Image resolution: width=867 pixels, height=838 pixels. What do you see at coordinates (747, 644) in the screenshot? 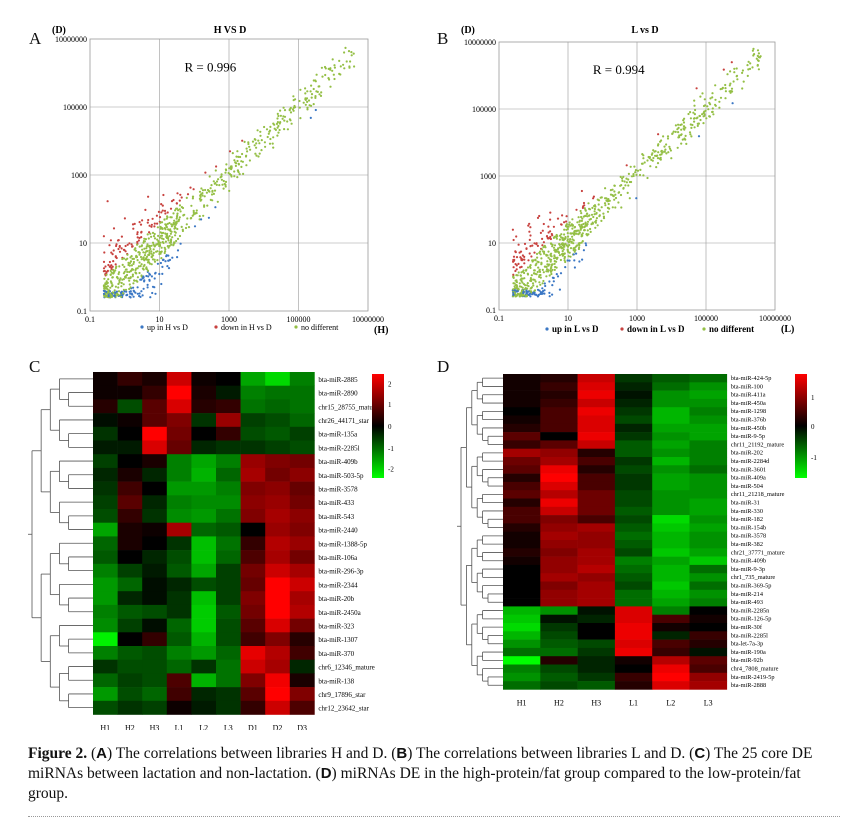
I see `row-label: bta-let-7a-3p` at bounding box center [747, 644].